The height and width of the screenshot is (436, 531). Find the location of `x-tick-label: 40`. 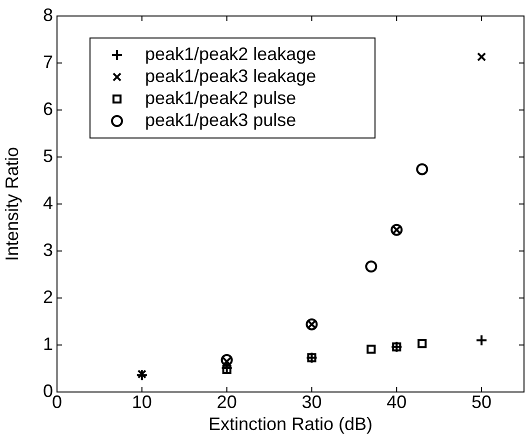

x-tick-label: 40 is located at coordinates (396, 402).